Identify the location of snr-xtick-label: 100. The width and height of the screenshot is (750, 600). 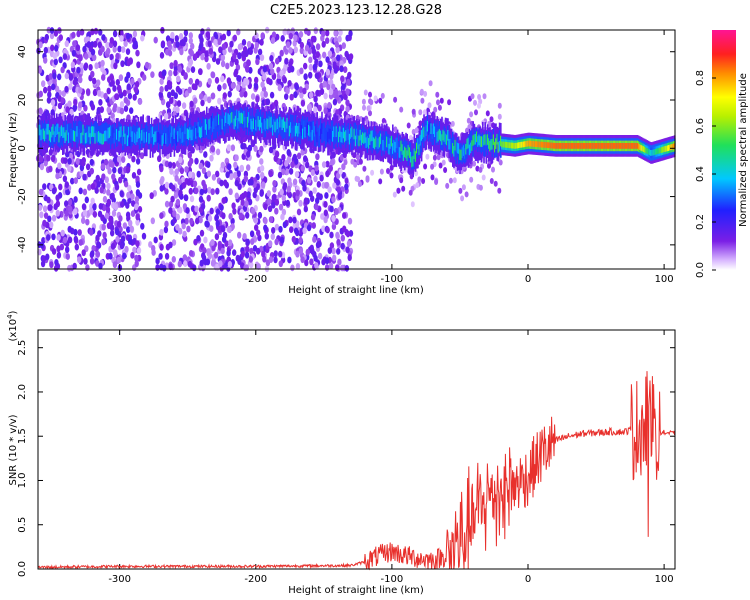
(664, 579).